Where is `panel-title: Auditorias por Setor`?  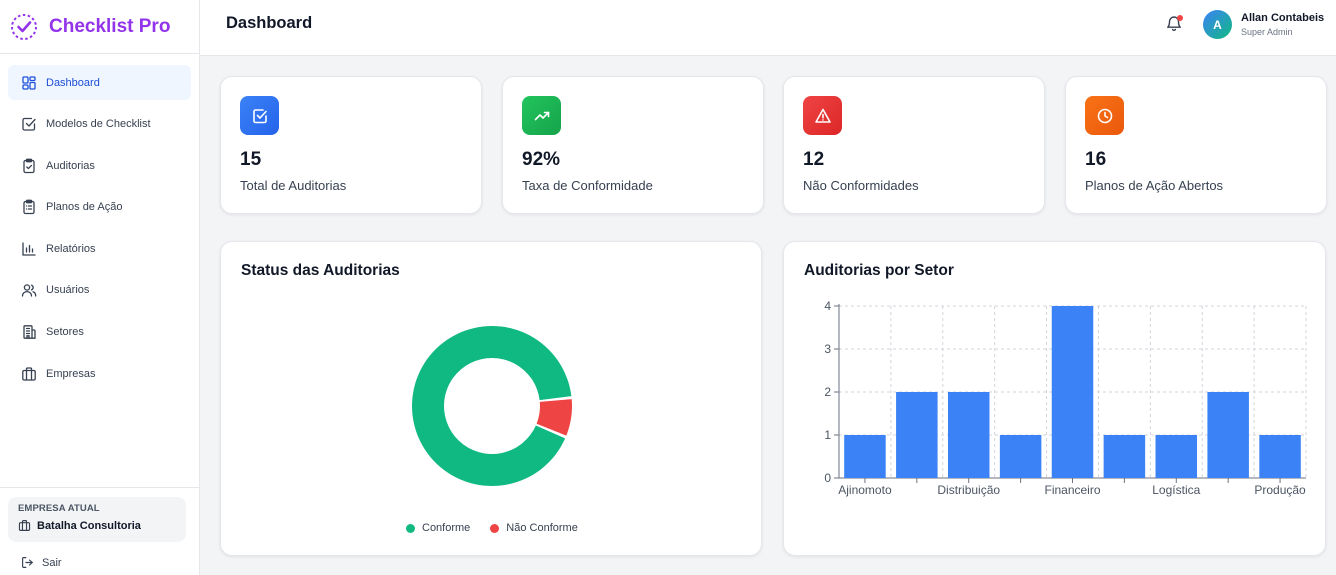
panel-title: Auditorias por Setor is located at coordinates (879, 270).